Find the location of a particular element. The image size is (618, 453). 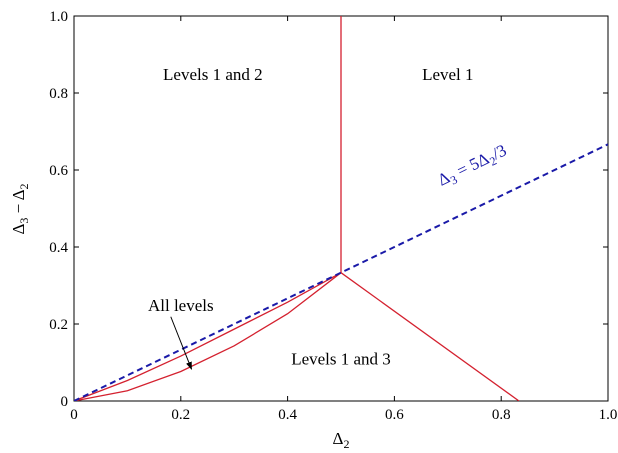

x-tick-label: 0.8 is located at coordinates (501, 415).